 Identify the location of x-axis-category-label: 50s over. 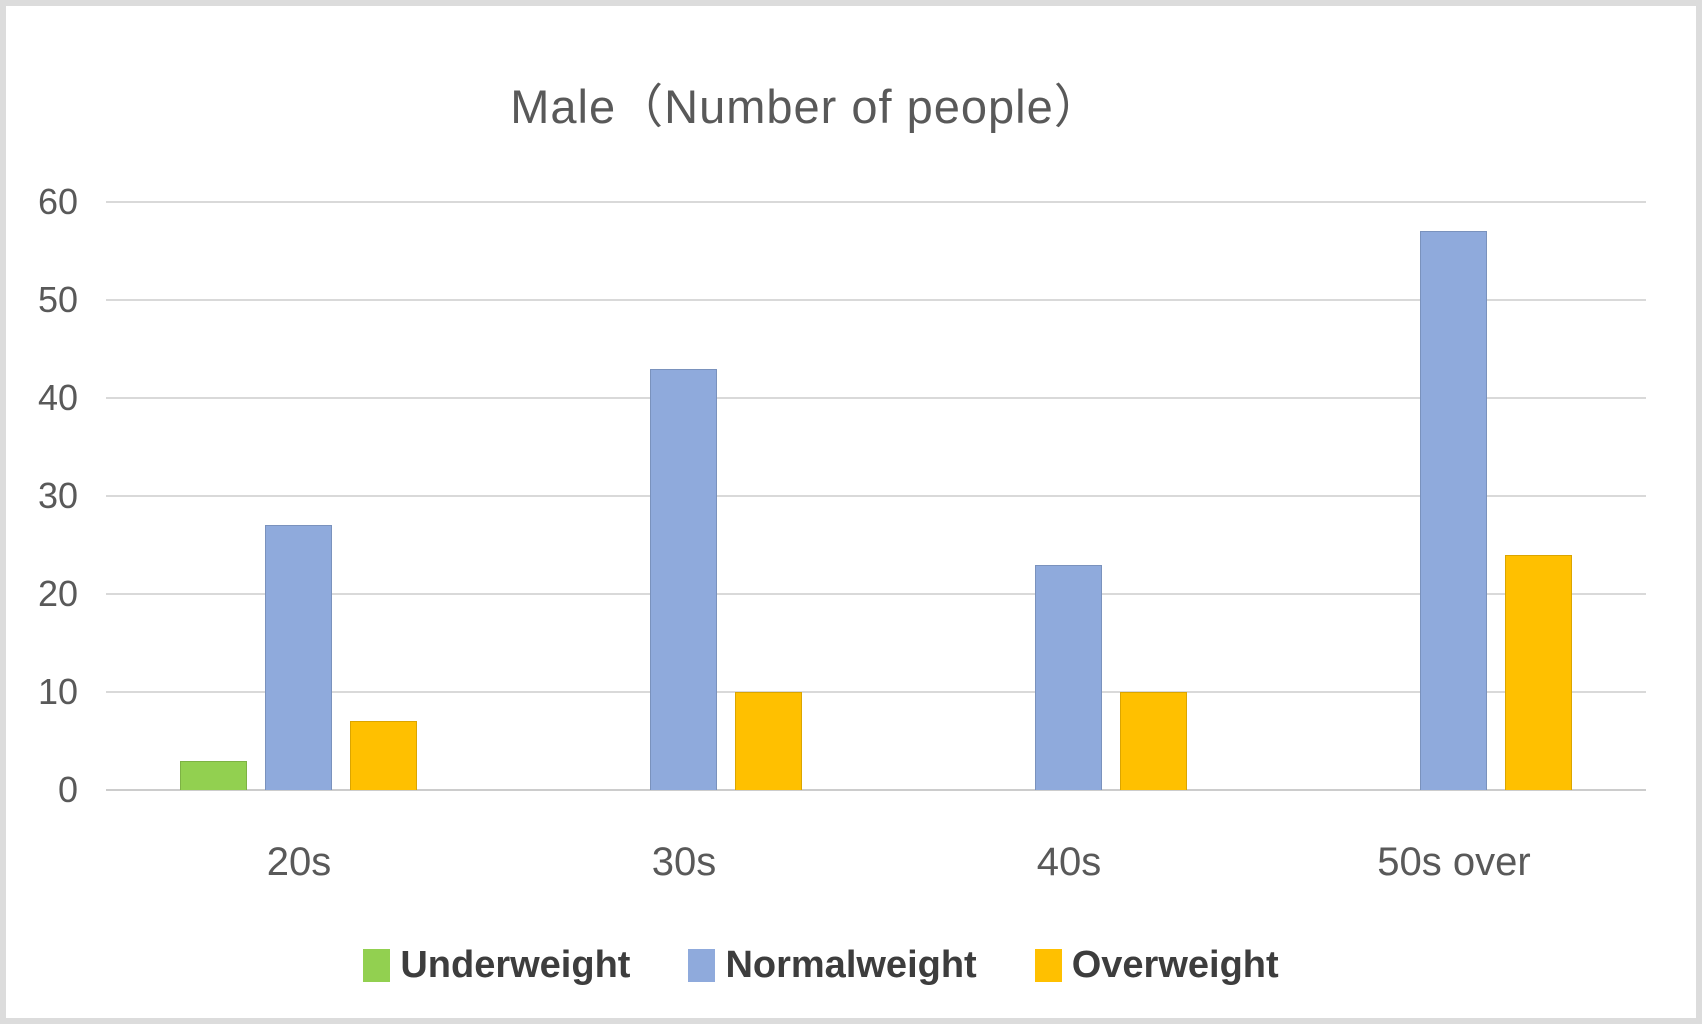
(1454, 862).